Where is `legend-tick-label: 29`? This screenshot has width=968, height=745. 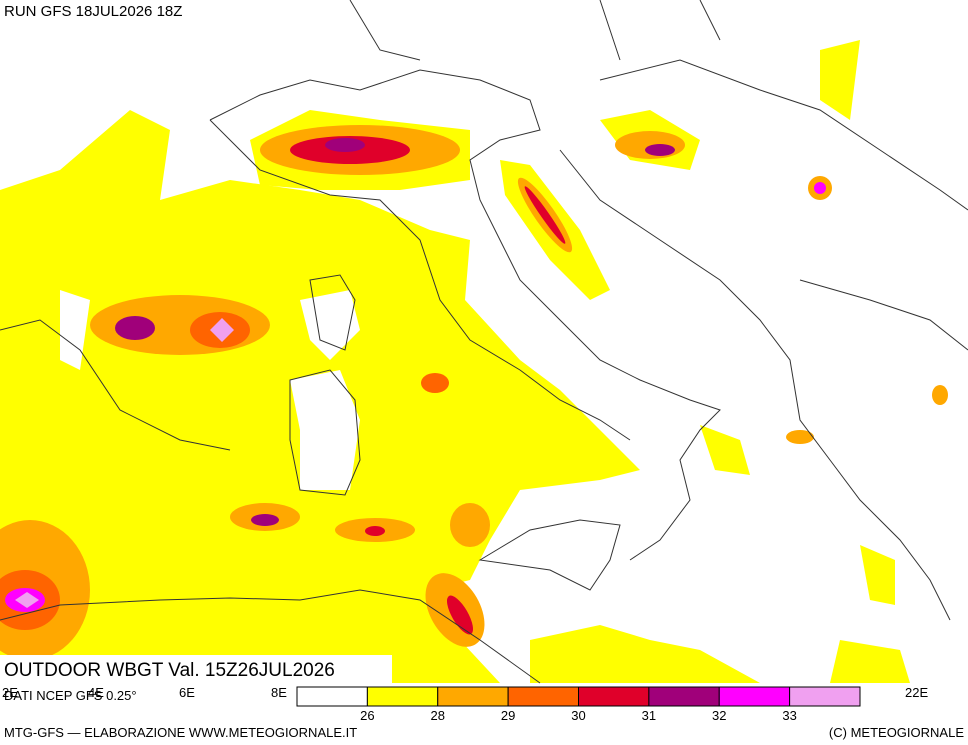 legend-tick-label: 29 is located at coordinates (508, 715).